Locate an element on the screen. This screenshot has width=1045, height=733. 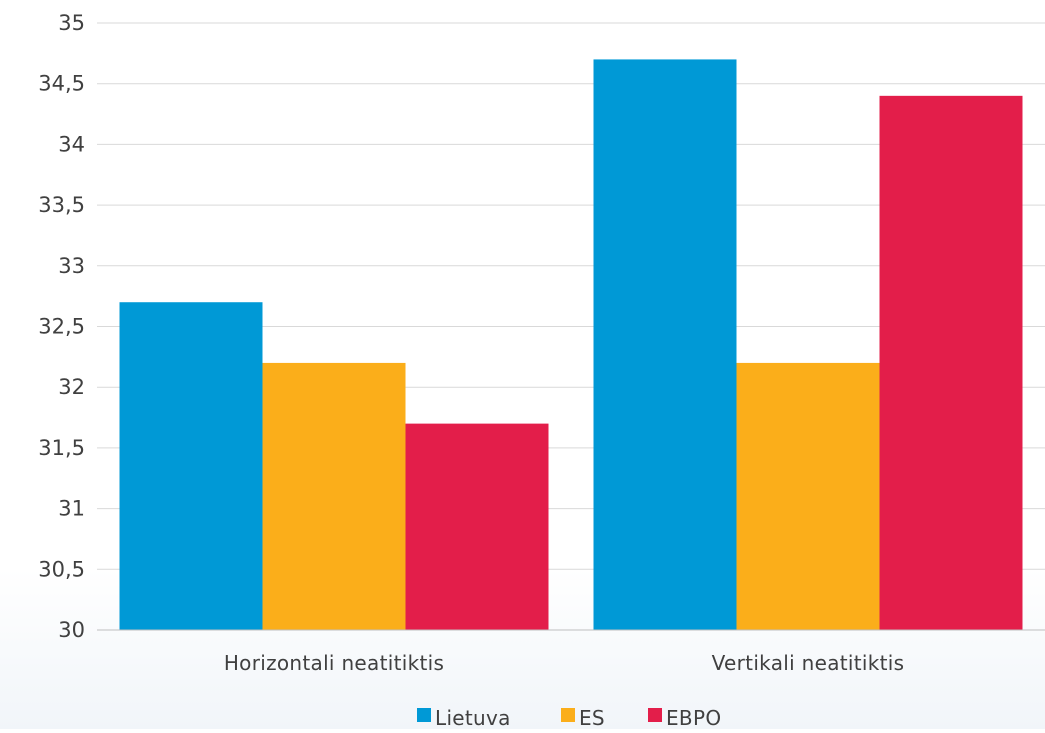
y-tick-label: 33 is located at coordinates (71, 266).